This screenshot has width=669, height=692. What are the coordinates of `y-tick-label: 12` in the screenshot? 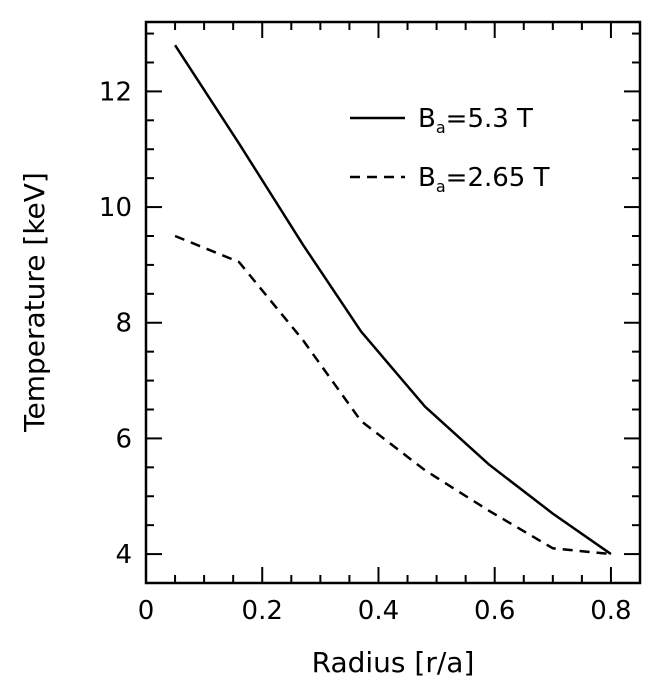 It's located at (115, 92).